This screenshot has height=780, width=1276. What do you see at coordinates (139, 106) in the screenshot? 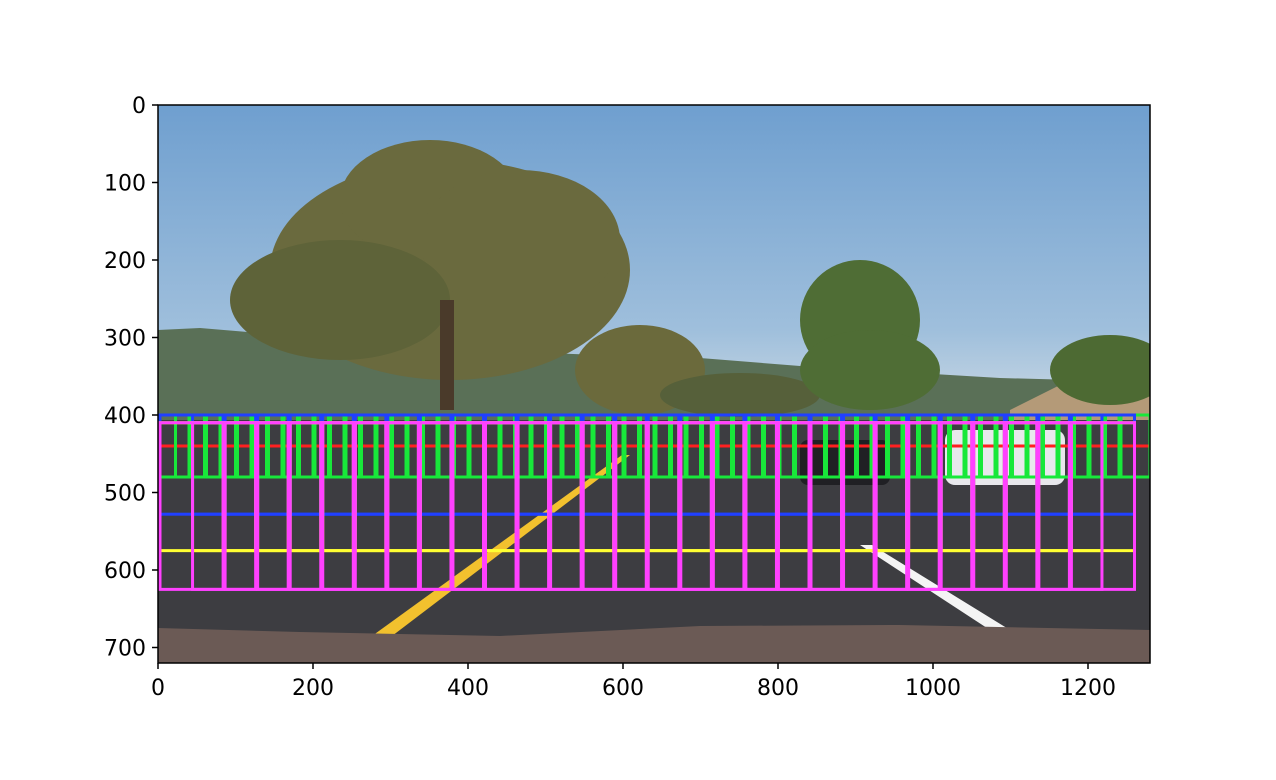
I see `y-tick-label: 0` at bounding box center [139, 106].